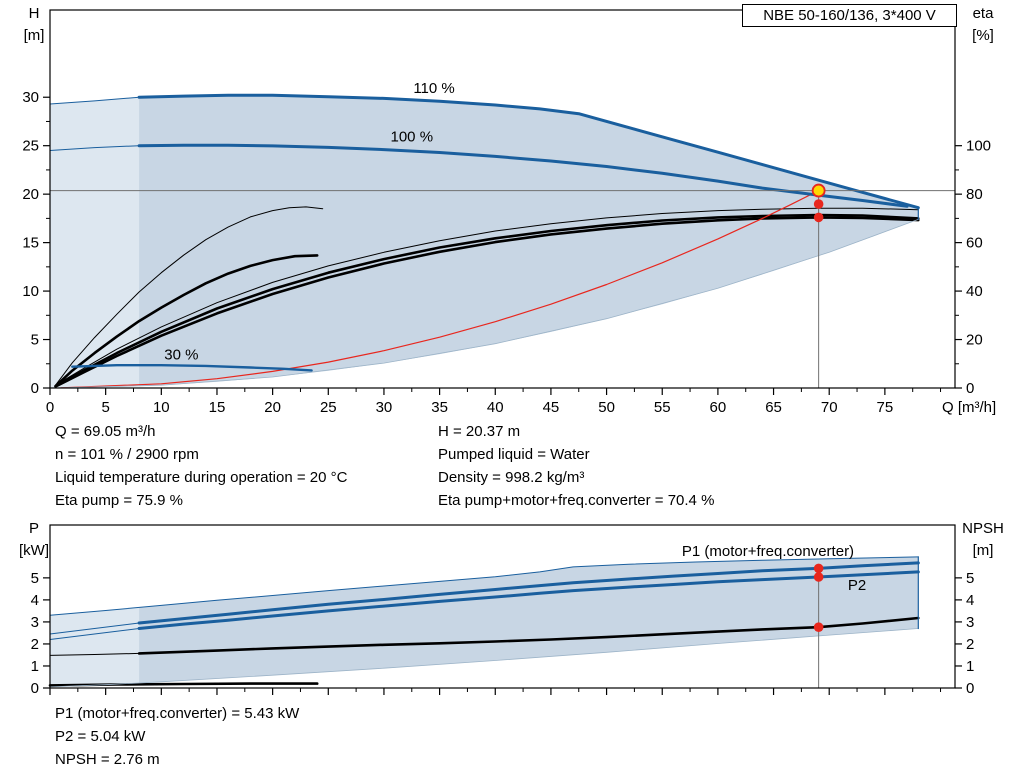 The image size is (1024, 781). Describe the element at coordinates (177, 713) in the screenshot. I see `info-p1: P1 (motor+freq.converter) = 5.43 kW` at that location.